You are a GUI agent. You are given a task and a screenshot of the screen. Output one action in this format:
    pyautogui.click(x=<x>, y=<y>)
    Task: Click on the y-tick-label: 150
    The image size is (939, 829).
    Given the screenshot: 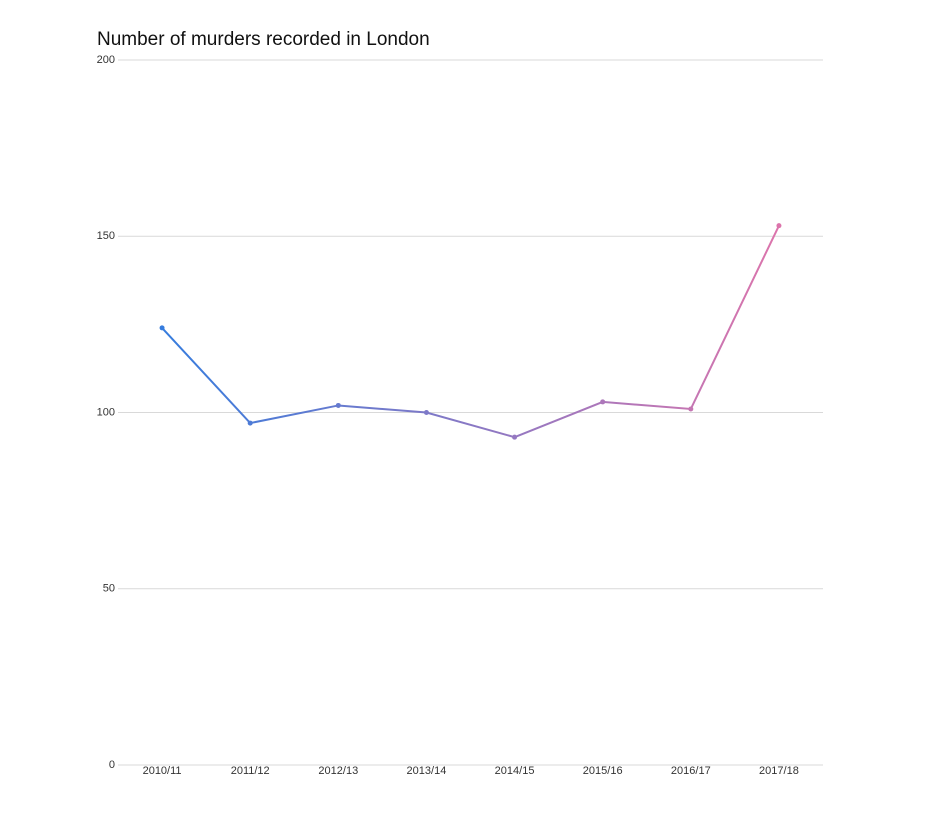 What is the action you would take?
    pyautogui.click(x=106, y=236)
    